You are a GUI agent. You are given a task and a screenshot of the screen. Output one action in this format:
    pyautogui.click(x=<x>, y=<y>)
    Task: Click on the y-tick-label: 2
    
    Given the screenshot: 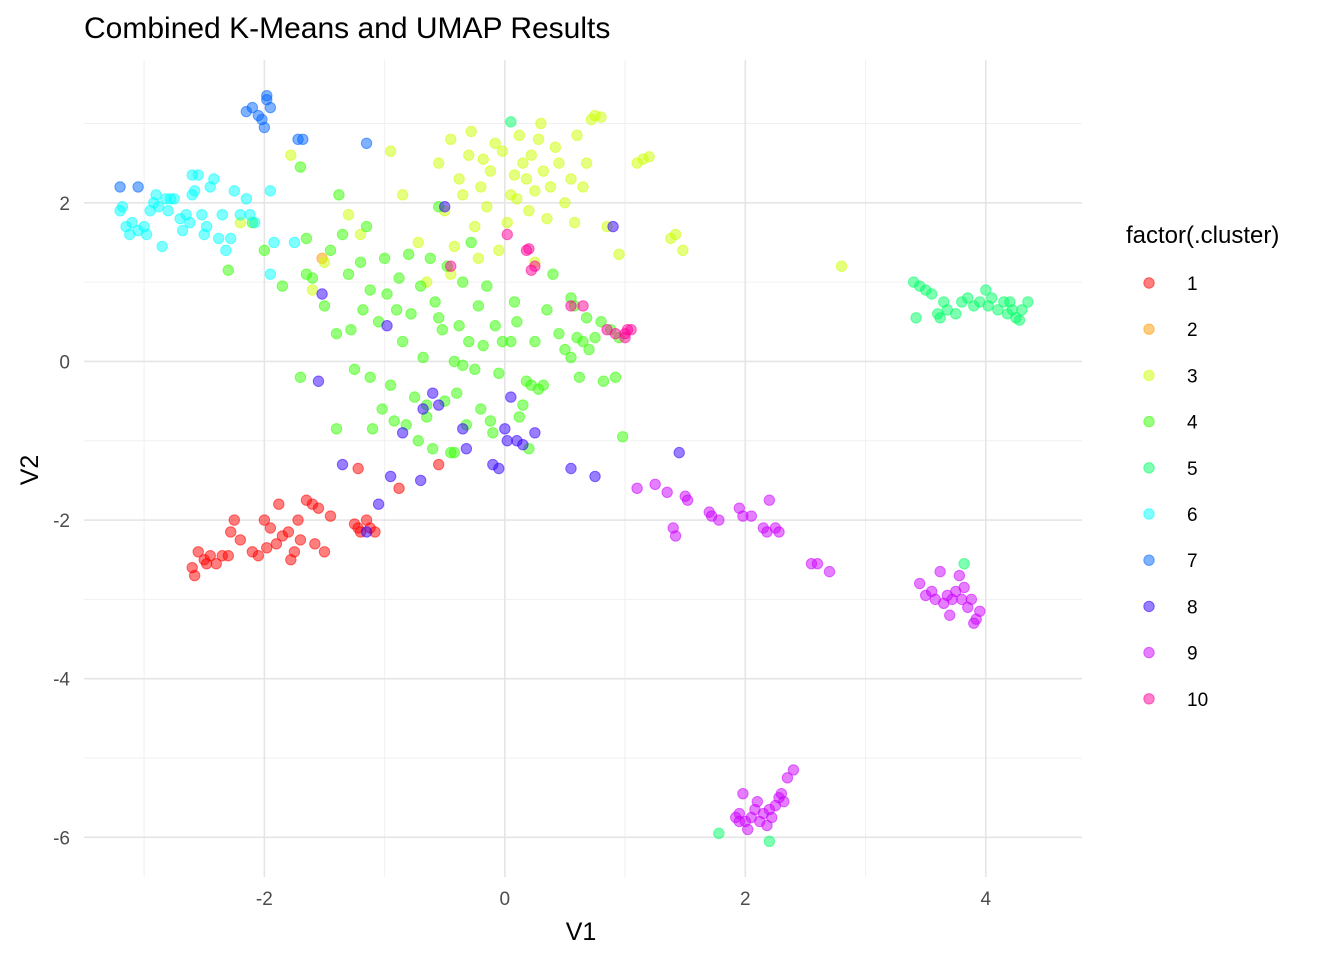 What is the action you would take?
    pyautogui.click(x=64, y=204)
    